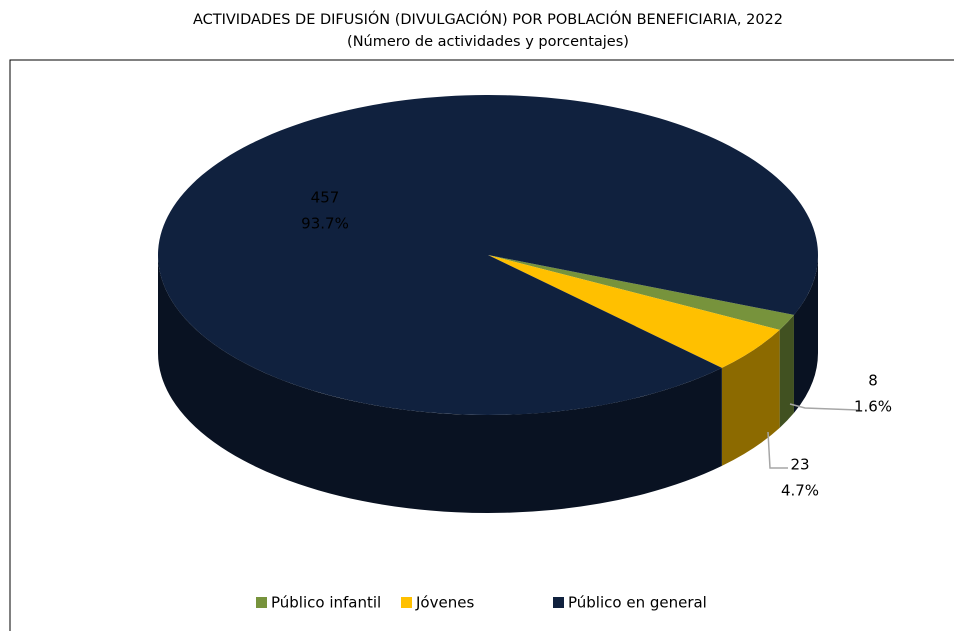  Describe the element at coordinates (873, 407) in the screenshot. I see `percent-label: 1.6%` at that location.